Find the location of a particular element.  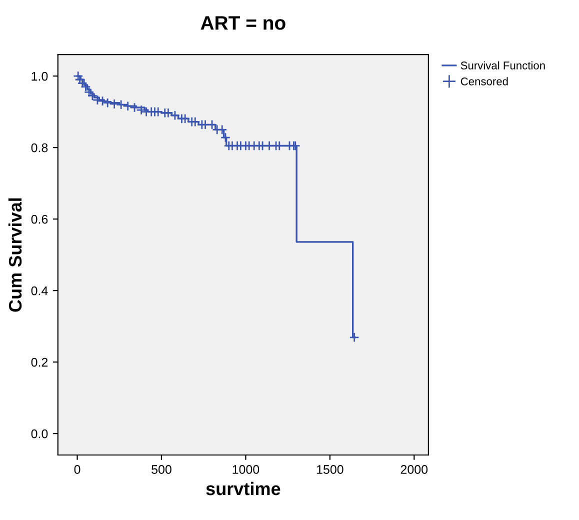

x-axis-title: survtime is located at coordinates (243, 489).